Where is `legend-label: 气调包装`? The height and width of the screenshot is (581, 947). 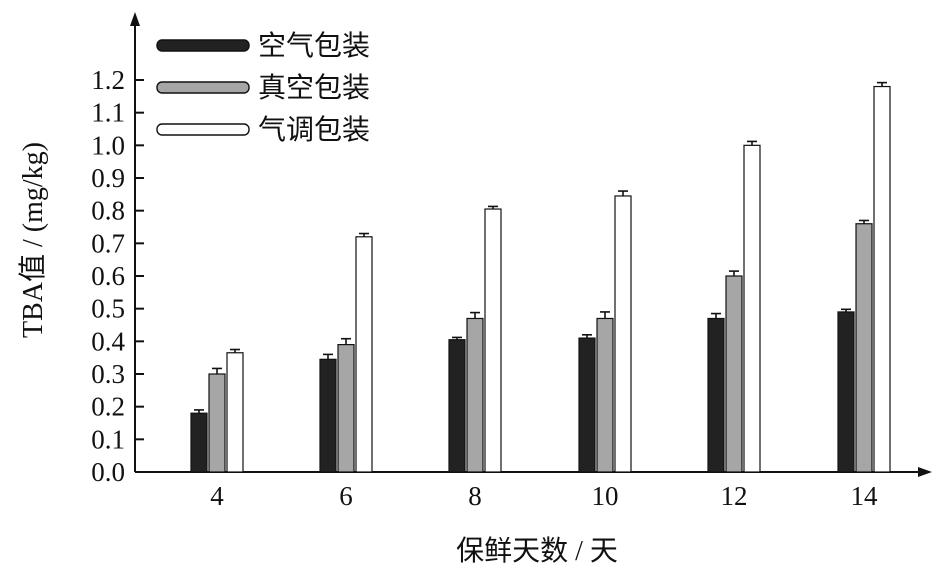
legend-label: 气调包装 is located at coordinates (314, 130).